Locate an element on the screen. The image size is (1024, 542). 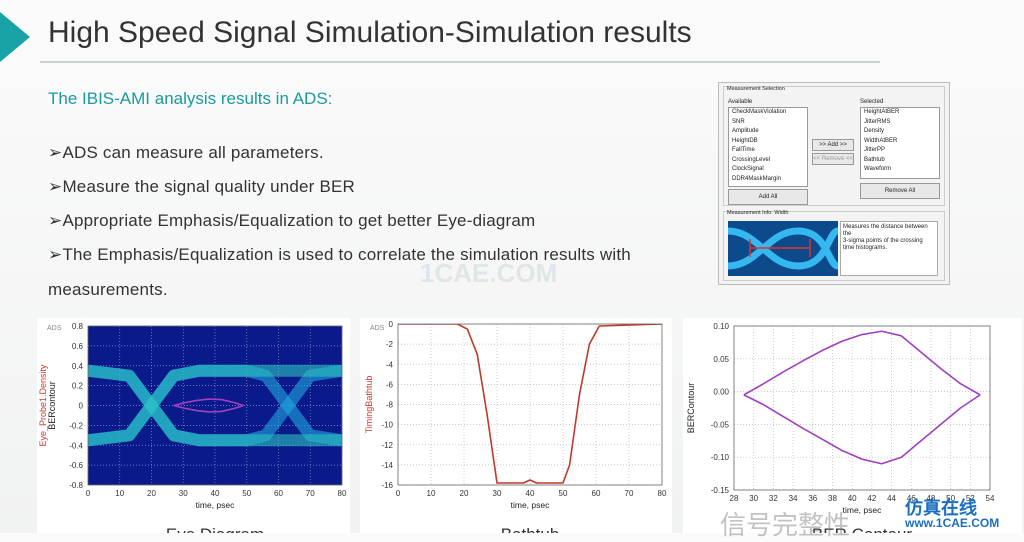
y-tick-label: -10 is located at coordinates (387, 425).